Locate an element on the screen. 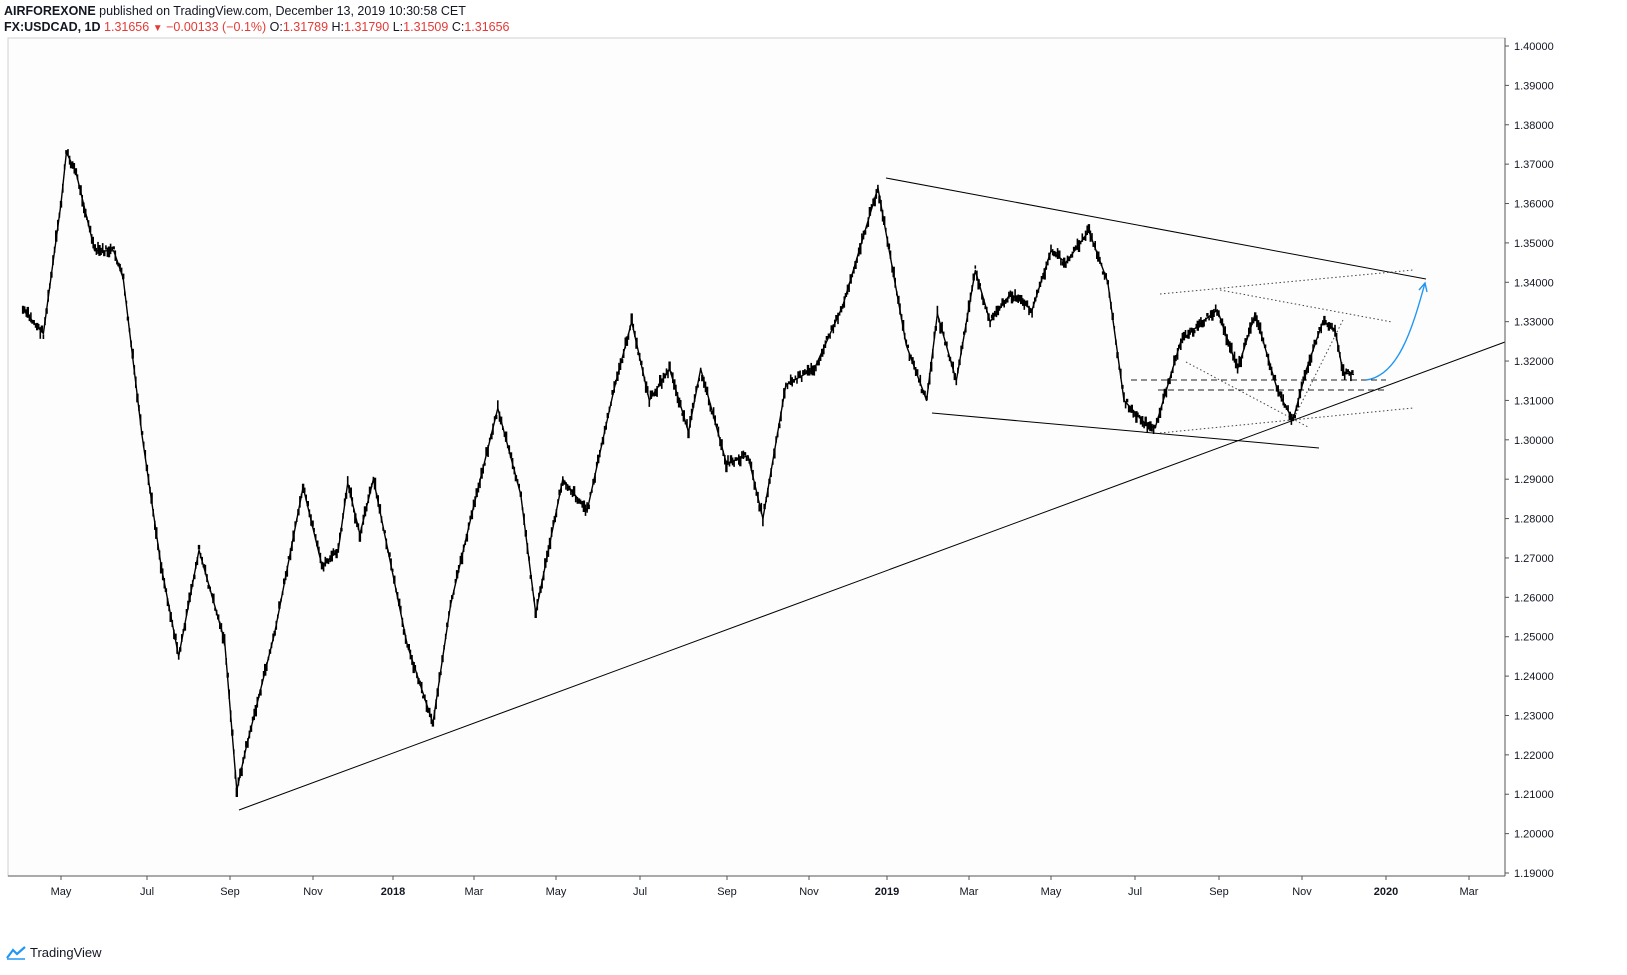 The width and height of the screenshot is (1627, 975). y-tick-label: 1.40000 is located at coordinates (1534, 47).